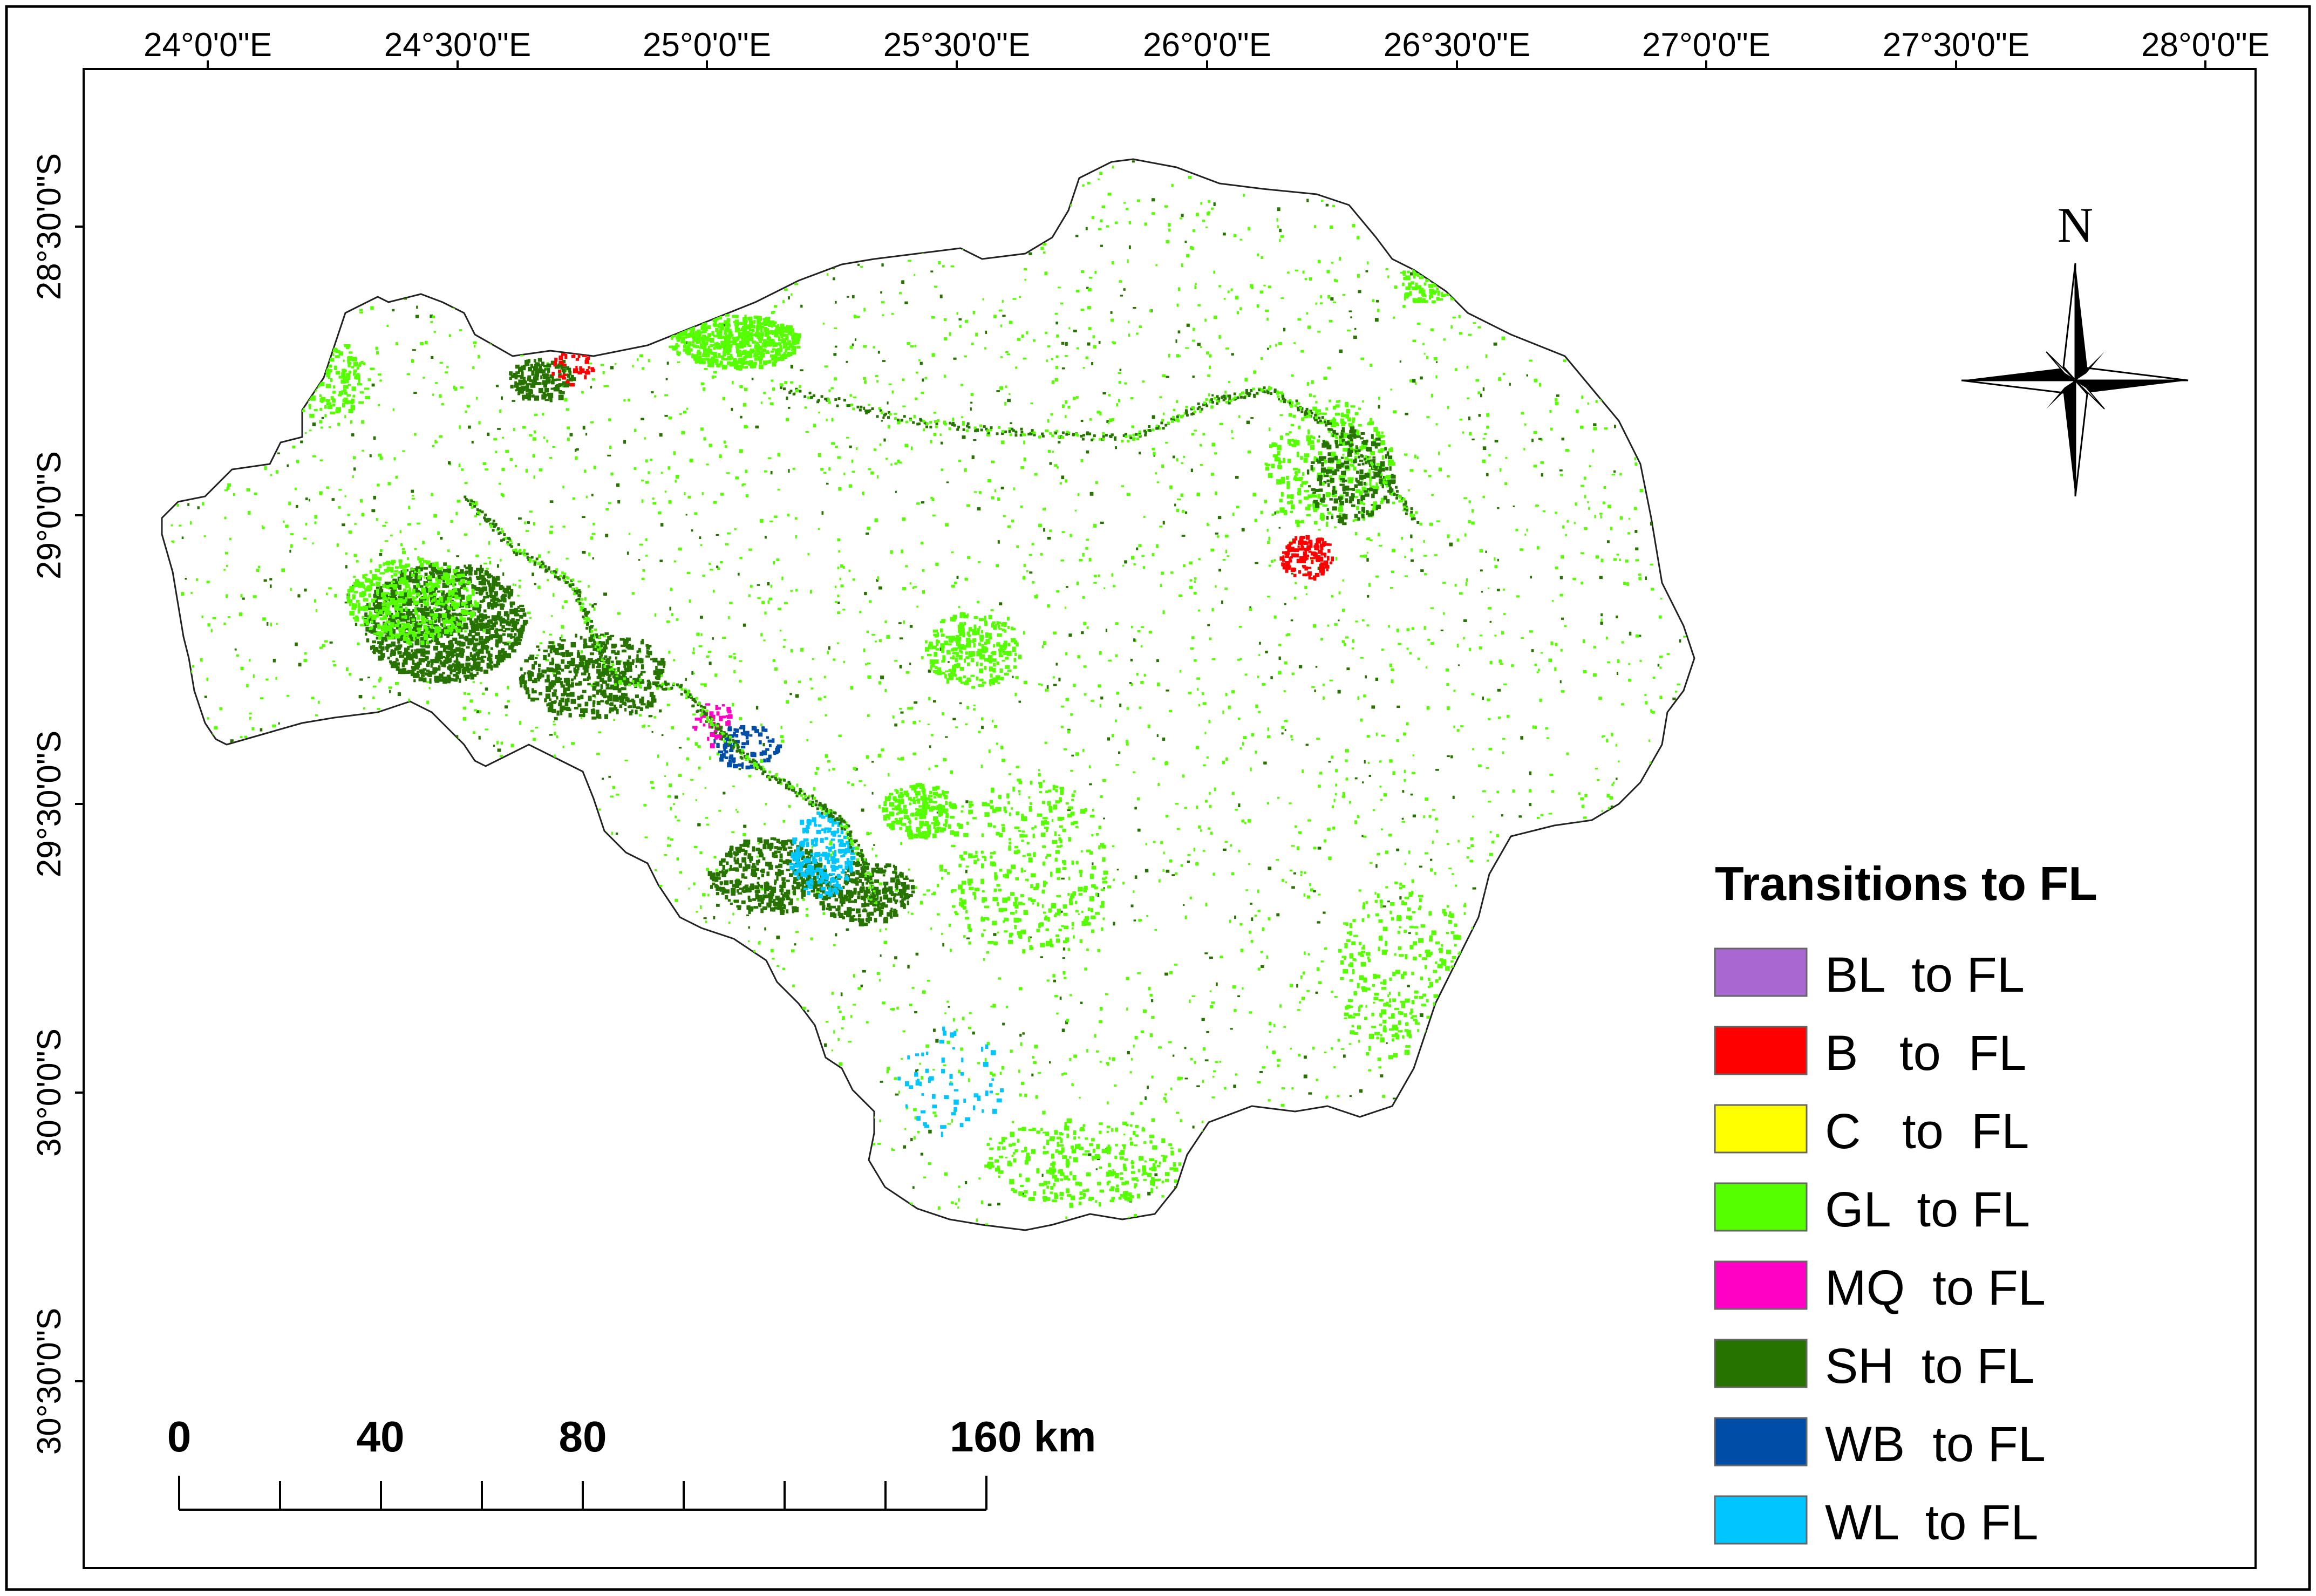  What do you see at coordinates (49, 1381) in the screenshot?
I see `latitude-label: 30°30'0"S` at bounding box center [49, 1381].